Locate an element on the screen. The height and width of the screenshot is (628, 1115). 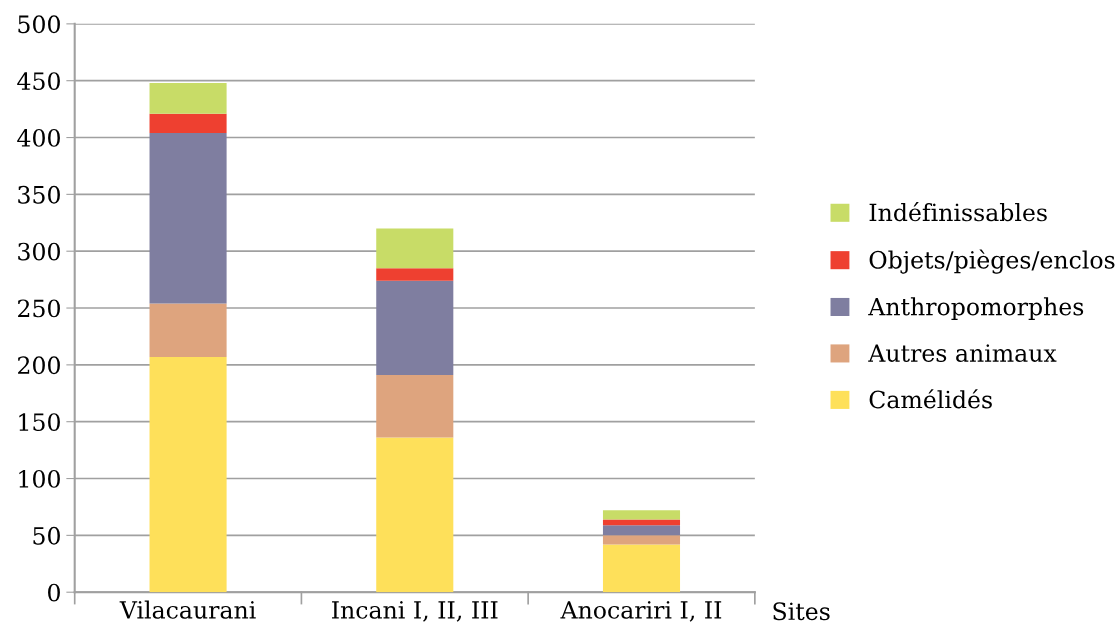
x-tick-label: Anocariri I, II is located at coordinates (641, 611).